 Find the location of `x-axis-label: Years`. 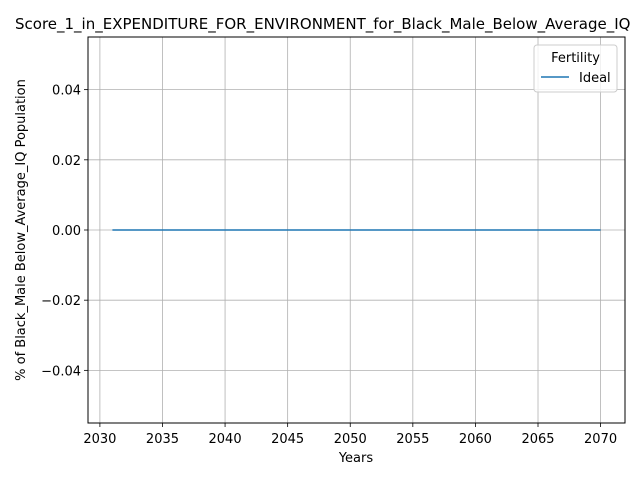

x-axis-label: Years is located at coordinates (356, 458).